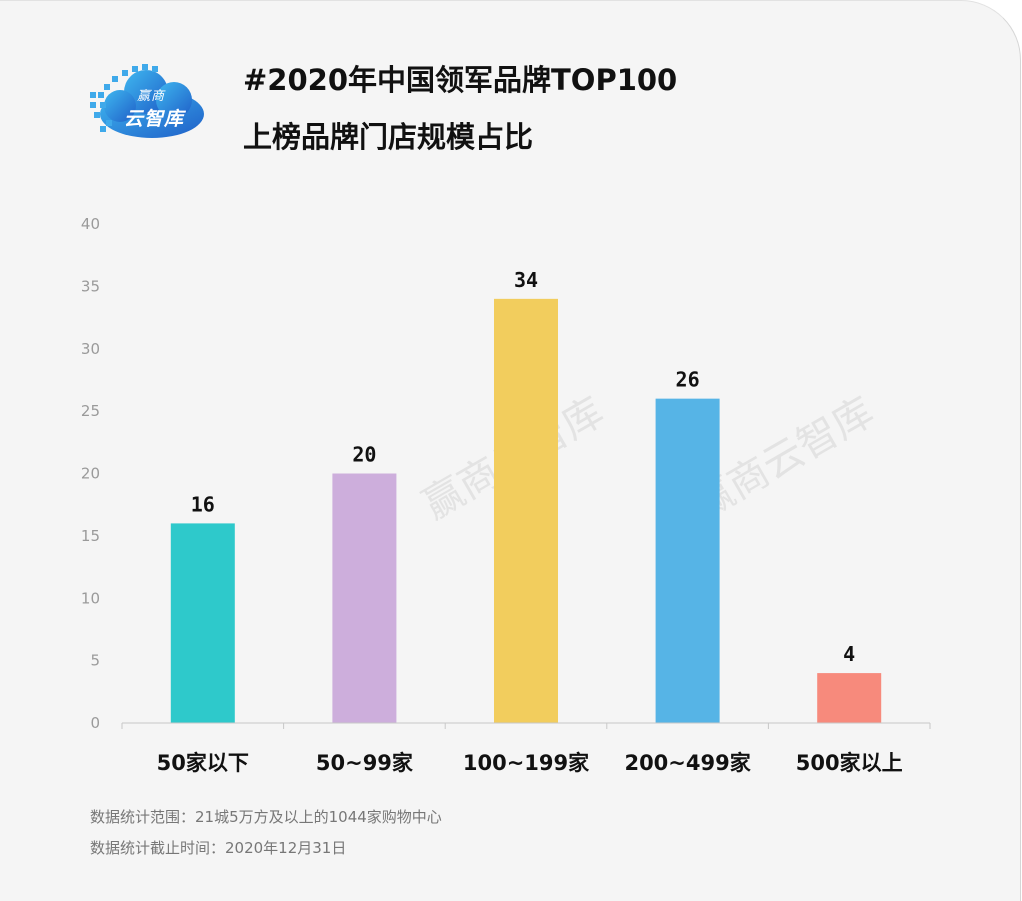 This screenshot has height=901, width=1022. Describe the element at coordinates (95, 661) in the screenshot. I see `y-tick-label: 5` at that location.